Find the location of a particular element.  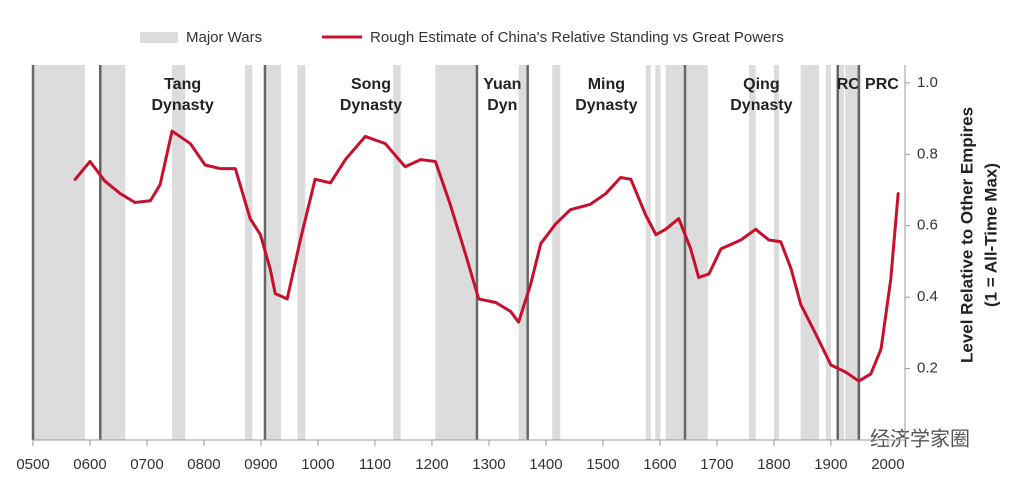

x-tick-label: 1800 is located at coordinates (773, 464).